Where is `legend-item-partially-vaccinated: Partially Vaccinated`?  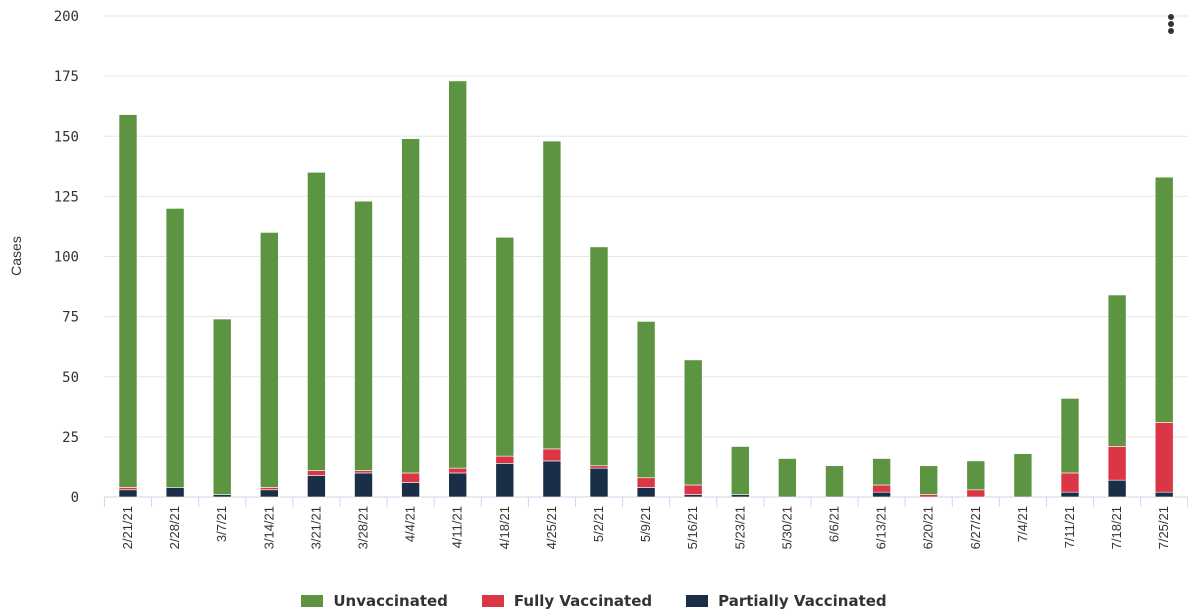 legend-item-partially-vaccinated: Partially Vaccinated is located at coordinates (786, 601).